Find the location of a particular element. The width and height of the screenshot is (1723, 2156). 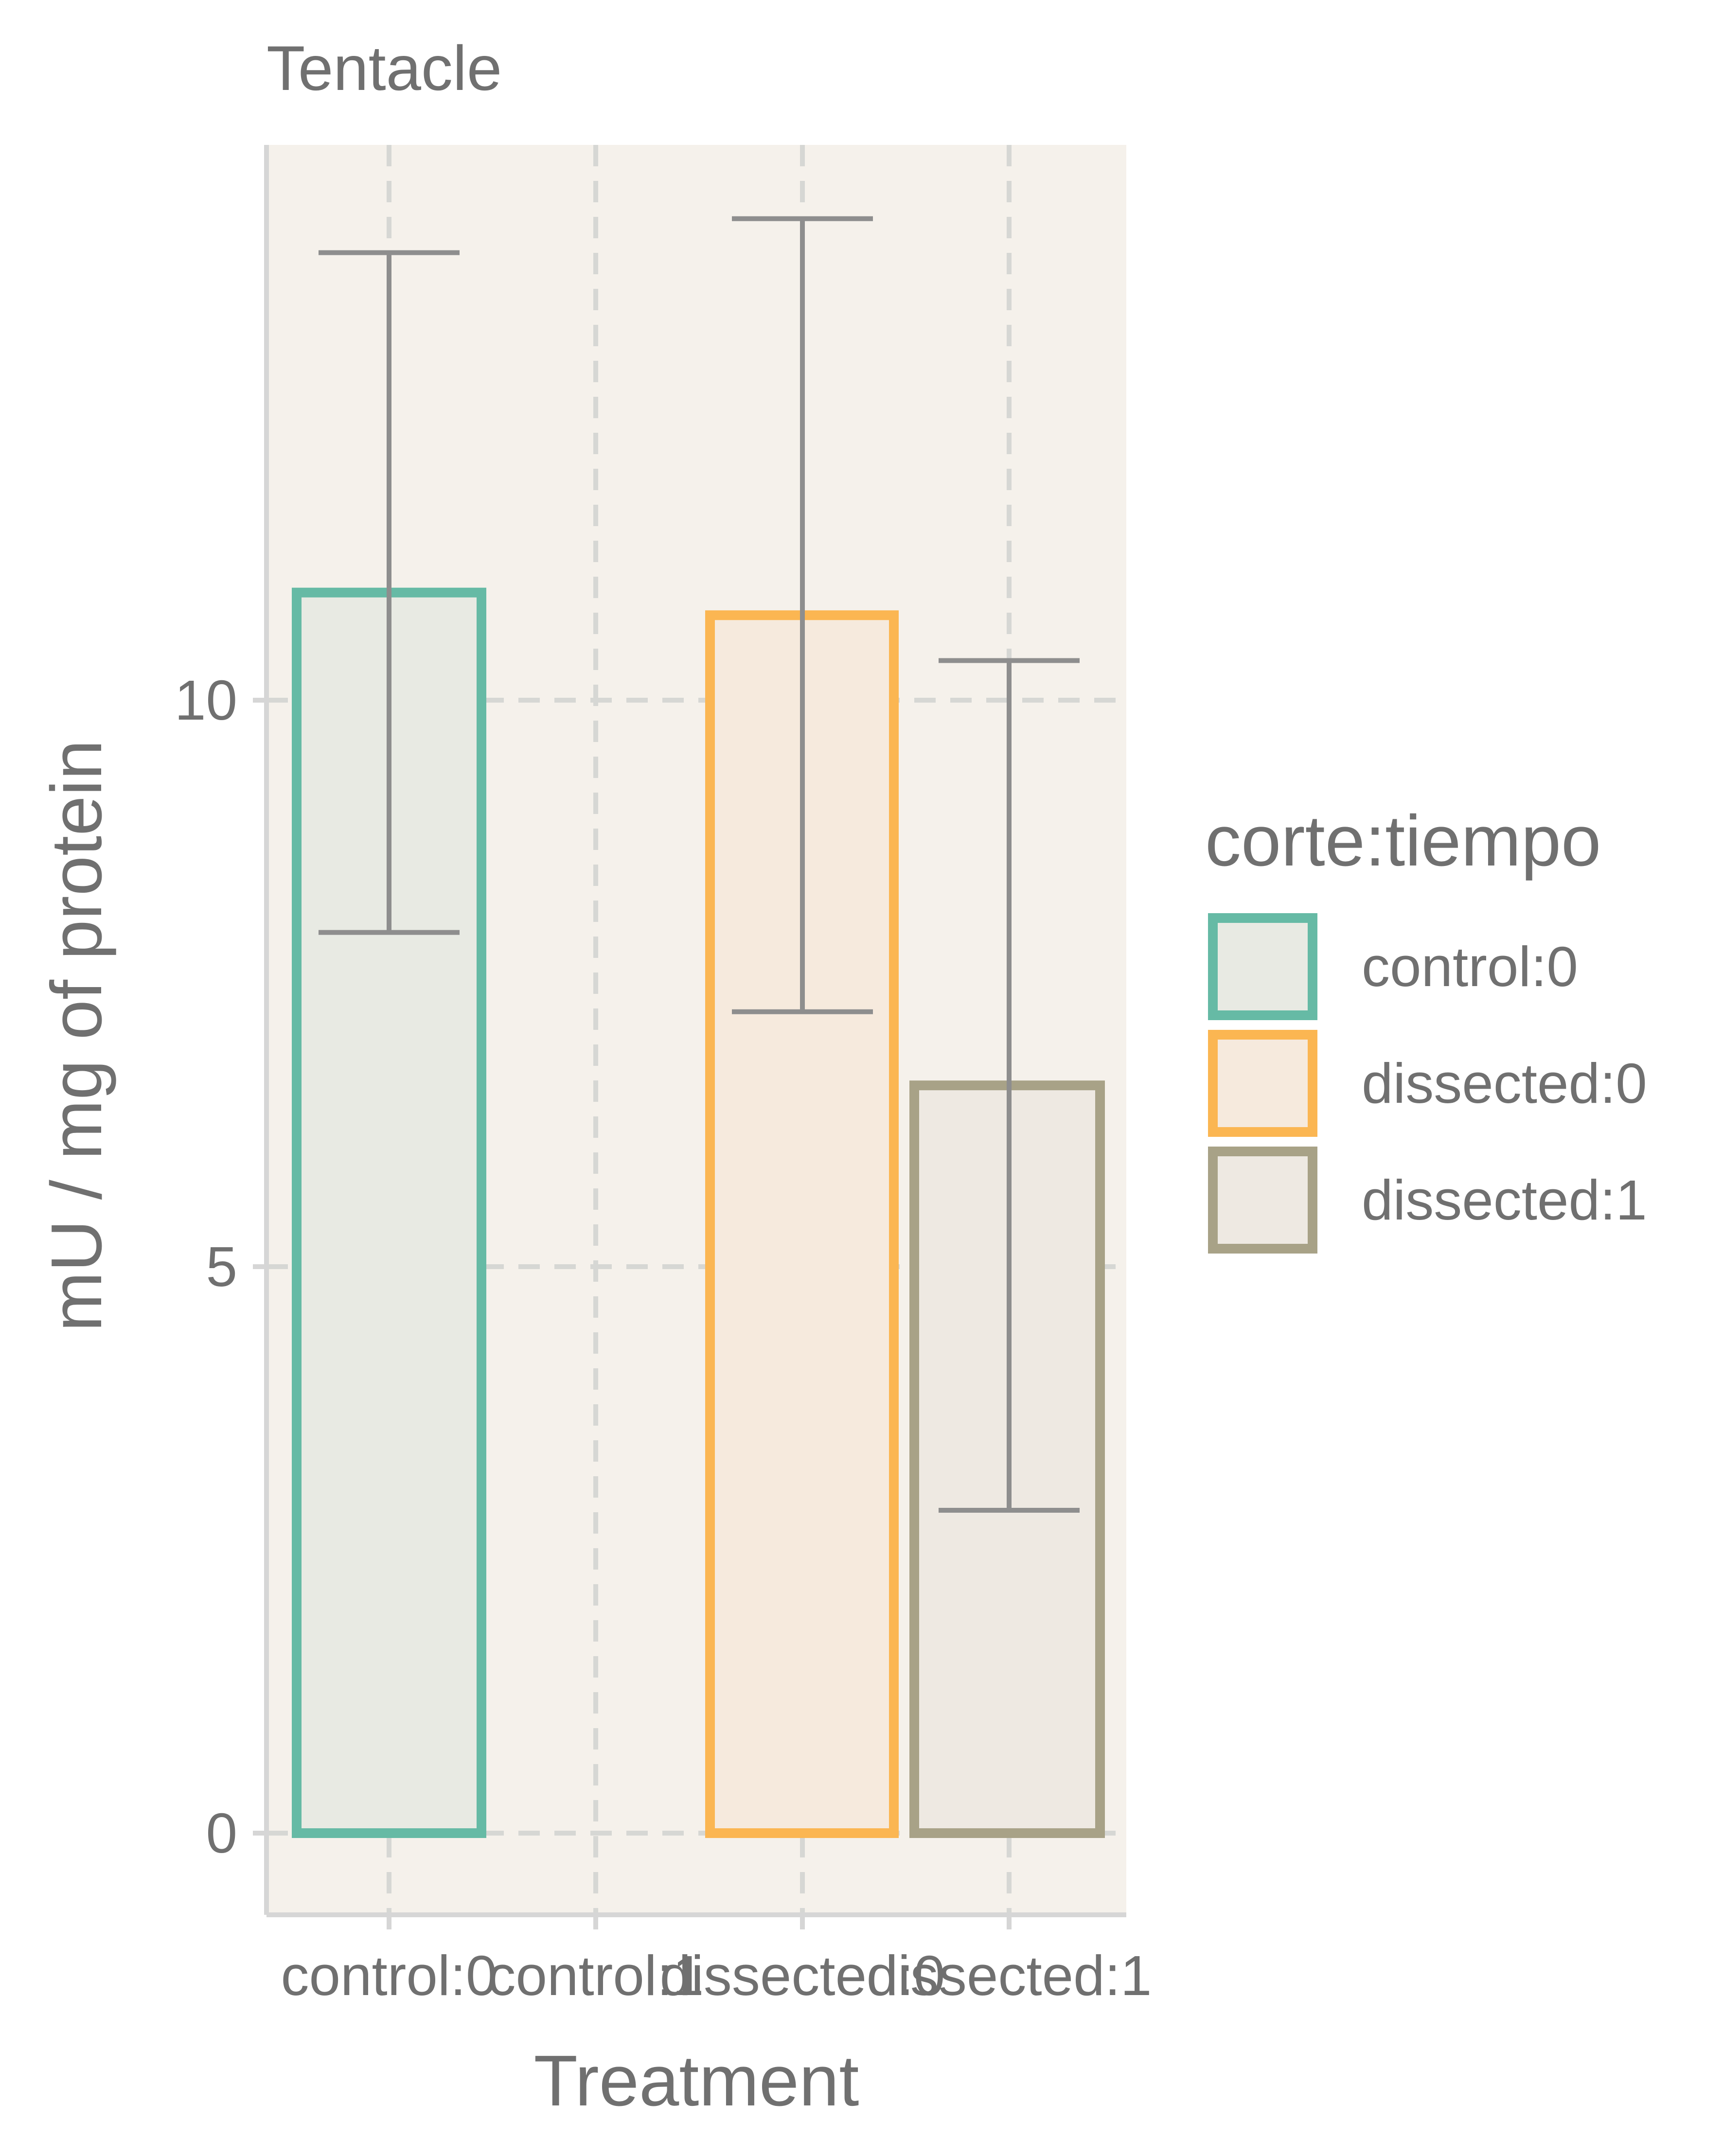

x-tick-label-3: dissected:1 is located at coordinates (1010, 1975).